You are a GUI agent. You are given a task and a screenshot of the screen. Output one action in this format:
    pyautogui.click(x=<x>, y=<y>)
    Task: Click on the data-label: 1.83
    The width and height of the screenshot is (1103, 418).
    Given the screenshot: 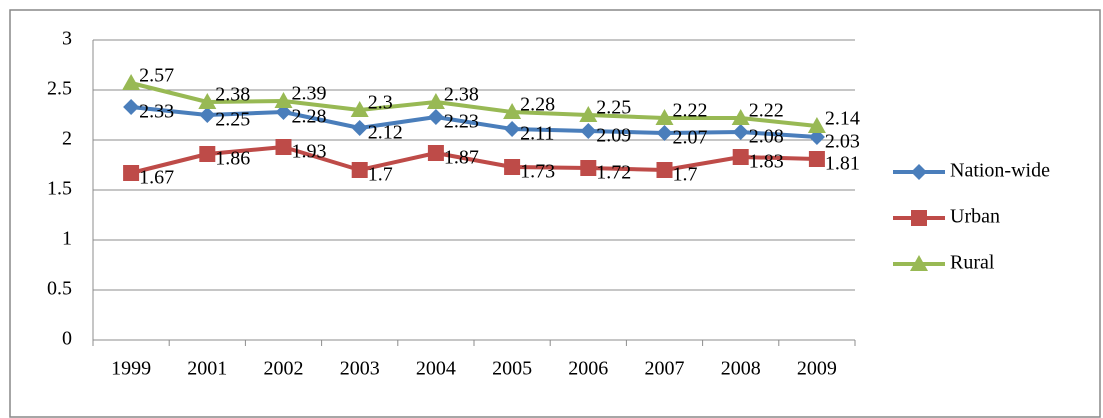 What is the action you would take?
    pyautogui.click(x=766, y=162)
    